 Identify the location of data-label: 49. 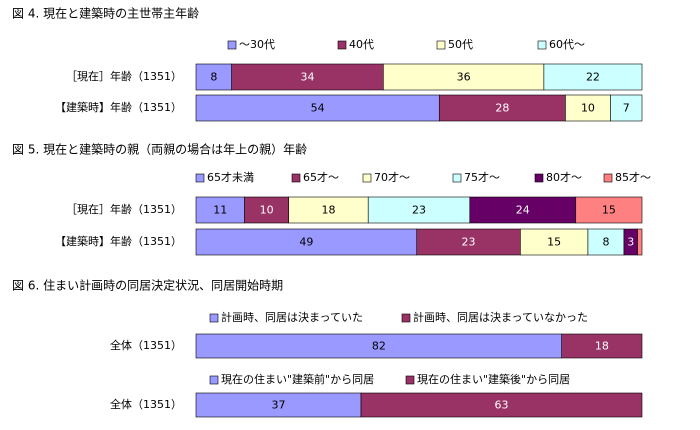
(306, 242).